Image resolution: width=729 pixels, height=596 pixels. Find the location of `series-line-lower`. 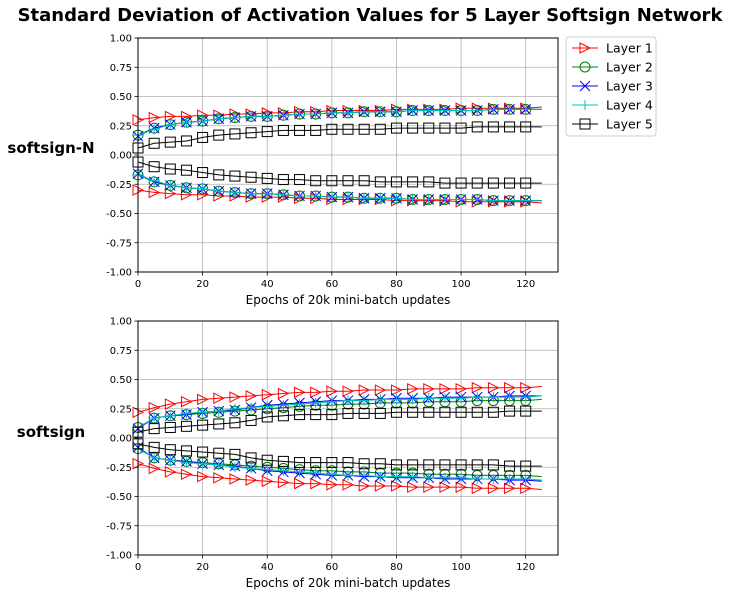

series-line-lower is located at coordinates (339, 463).